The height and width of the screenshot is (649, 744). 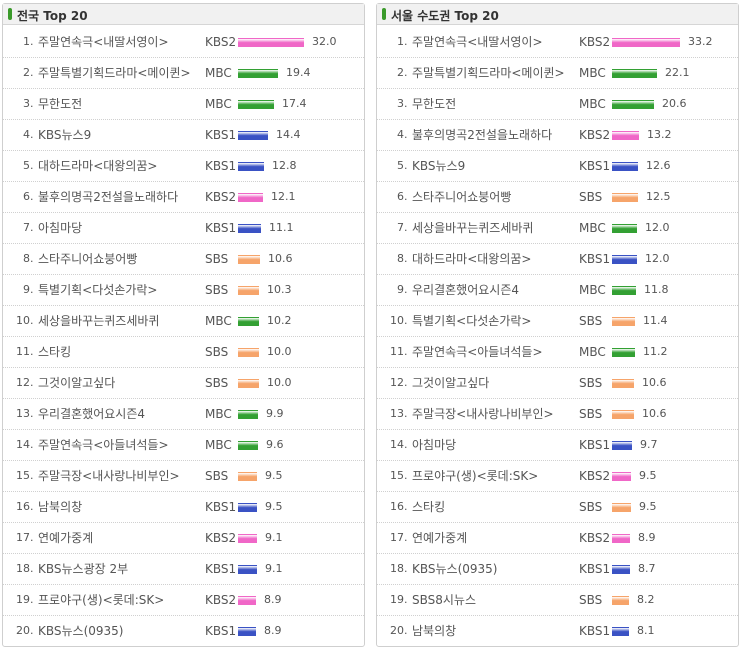 What do you see at coordinates (496, 259) in the screenshot?
I see `program-title: 대하드라마<대왕의꿈>` at bounding box center [496, 259].